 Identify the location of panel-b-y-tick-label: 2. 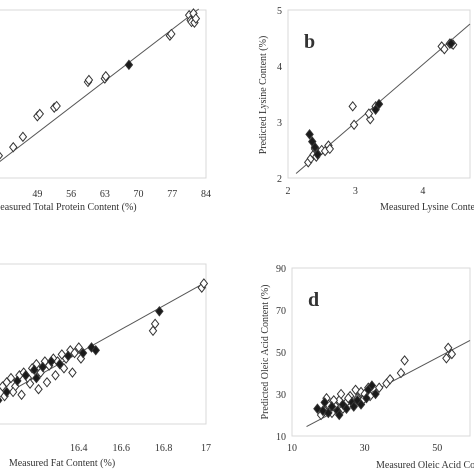
(279, 179).